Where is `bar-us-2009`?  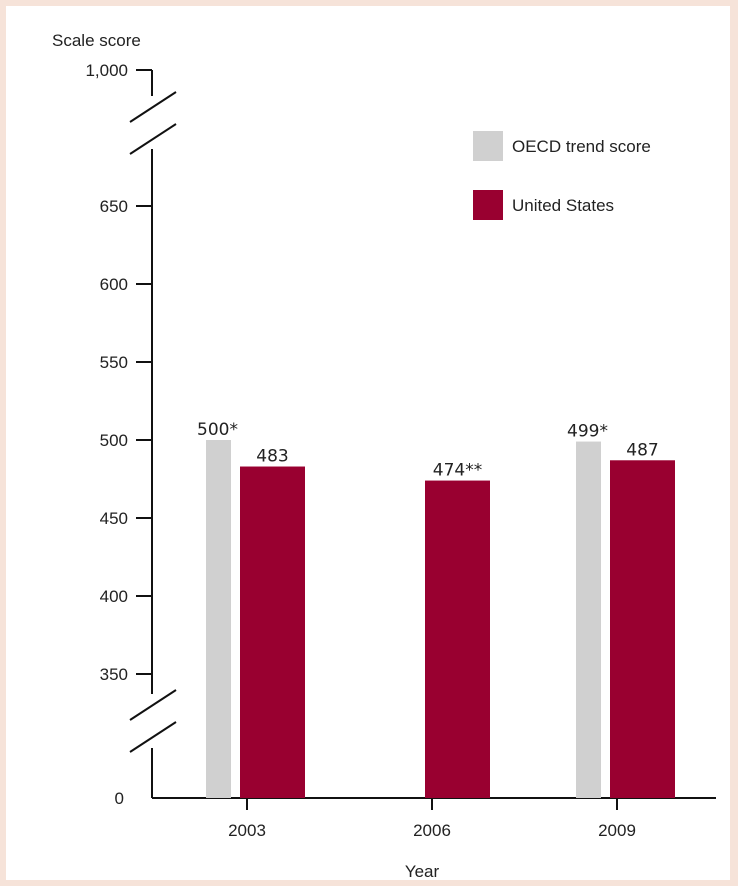
bar-us-2009 is located at coordinates (642, 629).